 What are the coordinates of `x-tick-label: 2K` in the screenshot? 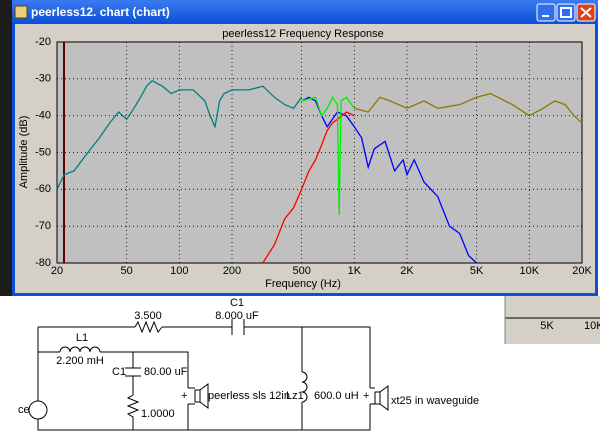 It's located at (407, 271).